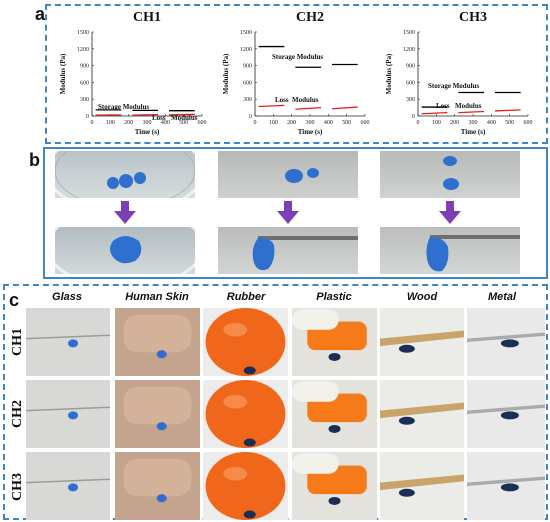 The width and height of the screenshot is (550, 522). Describe the element at coordinates (14, 300) in the screenshot. I see `panel-c-letter: c` at that location.